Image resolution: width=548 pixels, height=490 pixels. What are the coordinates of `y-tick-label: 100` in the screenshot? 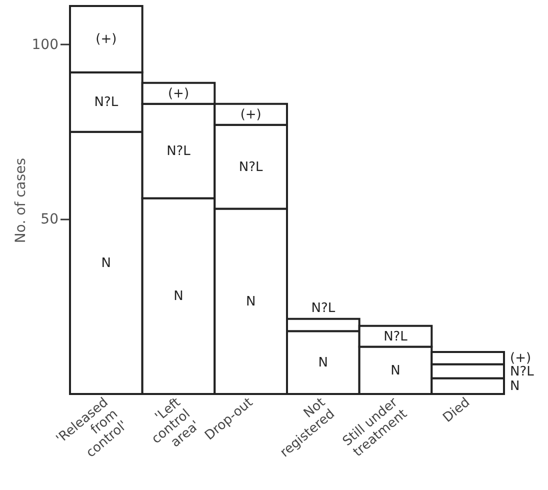 It's located at (45, 44).